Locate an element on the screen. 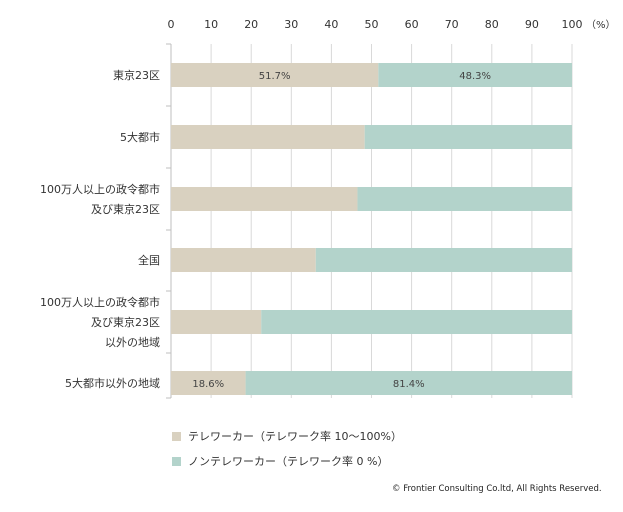 This screenshot has height=512, width=623. legend-label-non-teleworker: ノンテレワーカー（テレワーク率 0 %） is located at coordinates (288, 461).